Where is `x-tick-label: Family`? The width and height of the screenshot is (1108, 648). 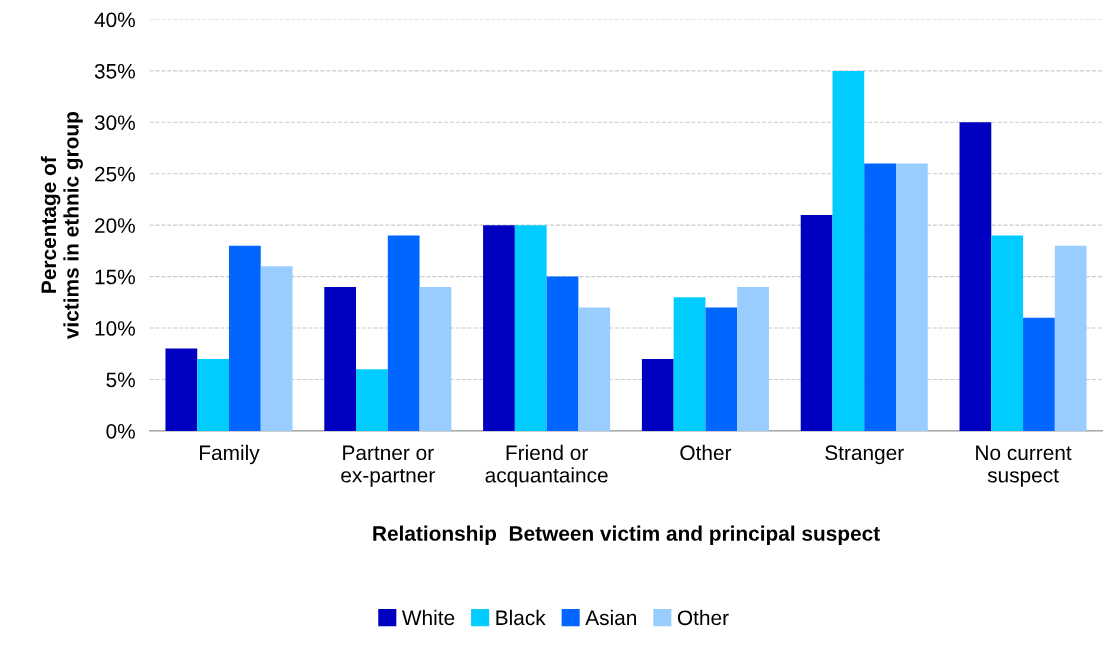 x-tick-label: Family is located at coordinates (230, 454).